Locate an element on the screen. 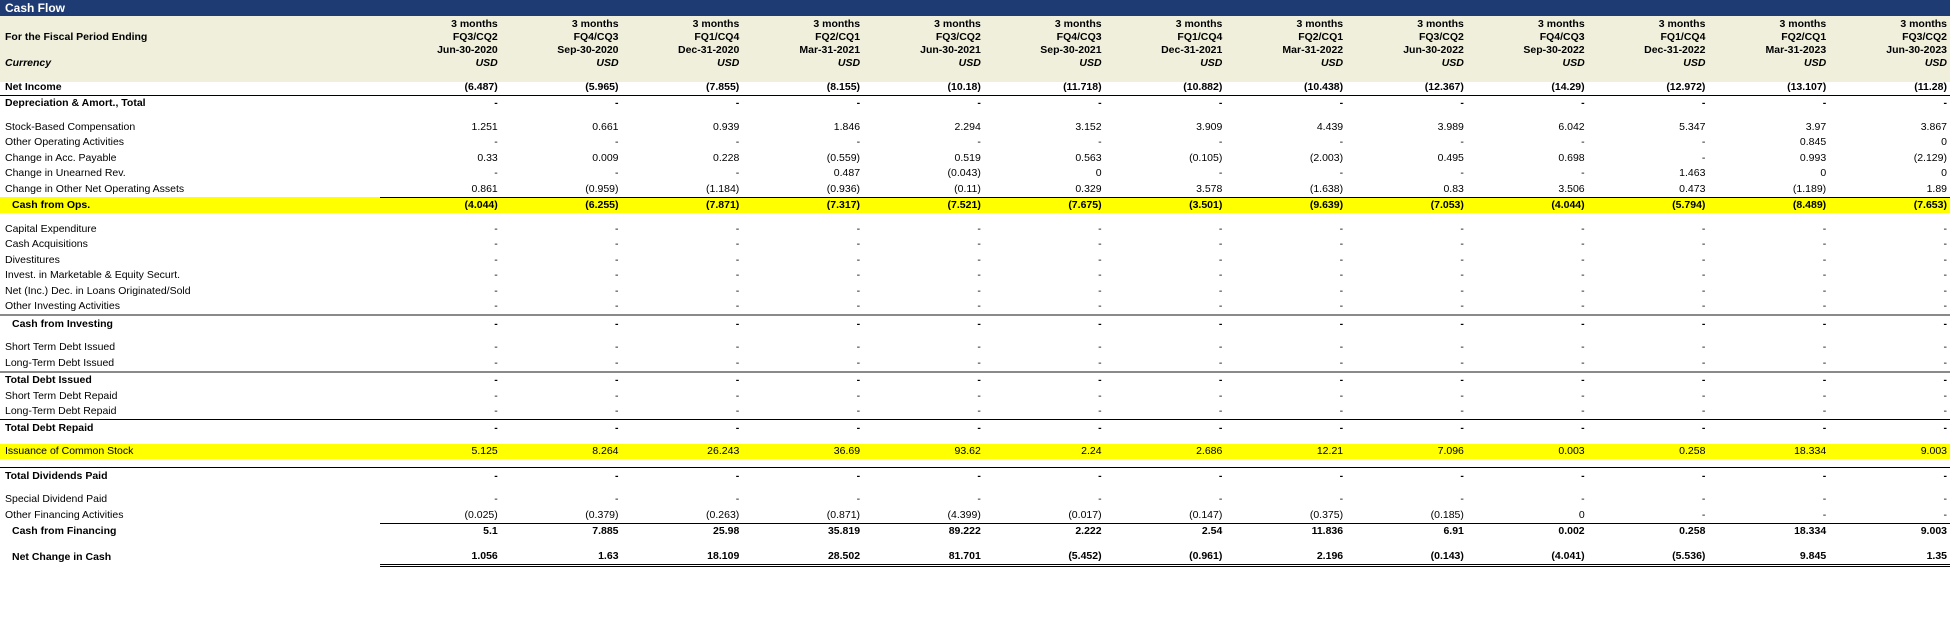  fiscal-period-label: For the Fiscal Period Ending is located at coordinates (76, 37).